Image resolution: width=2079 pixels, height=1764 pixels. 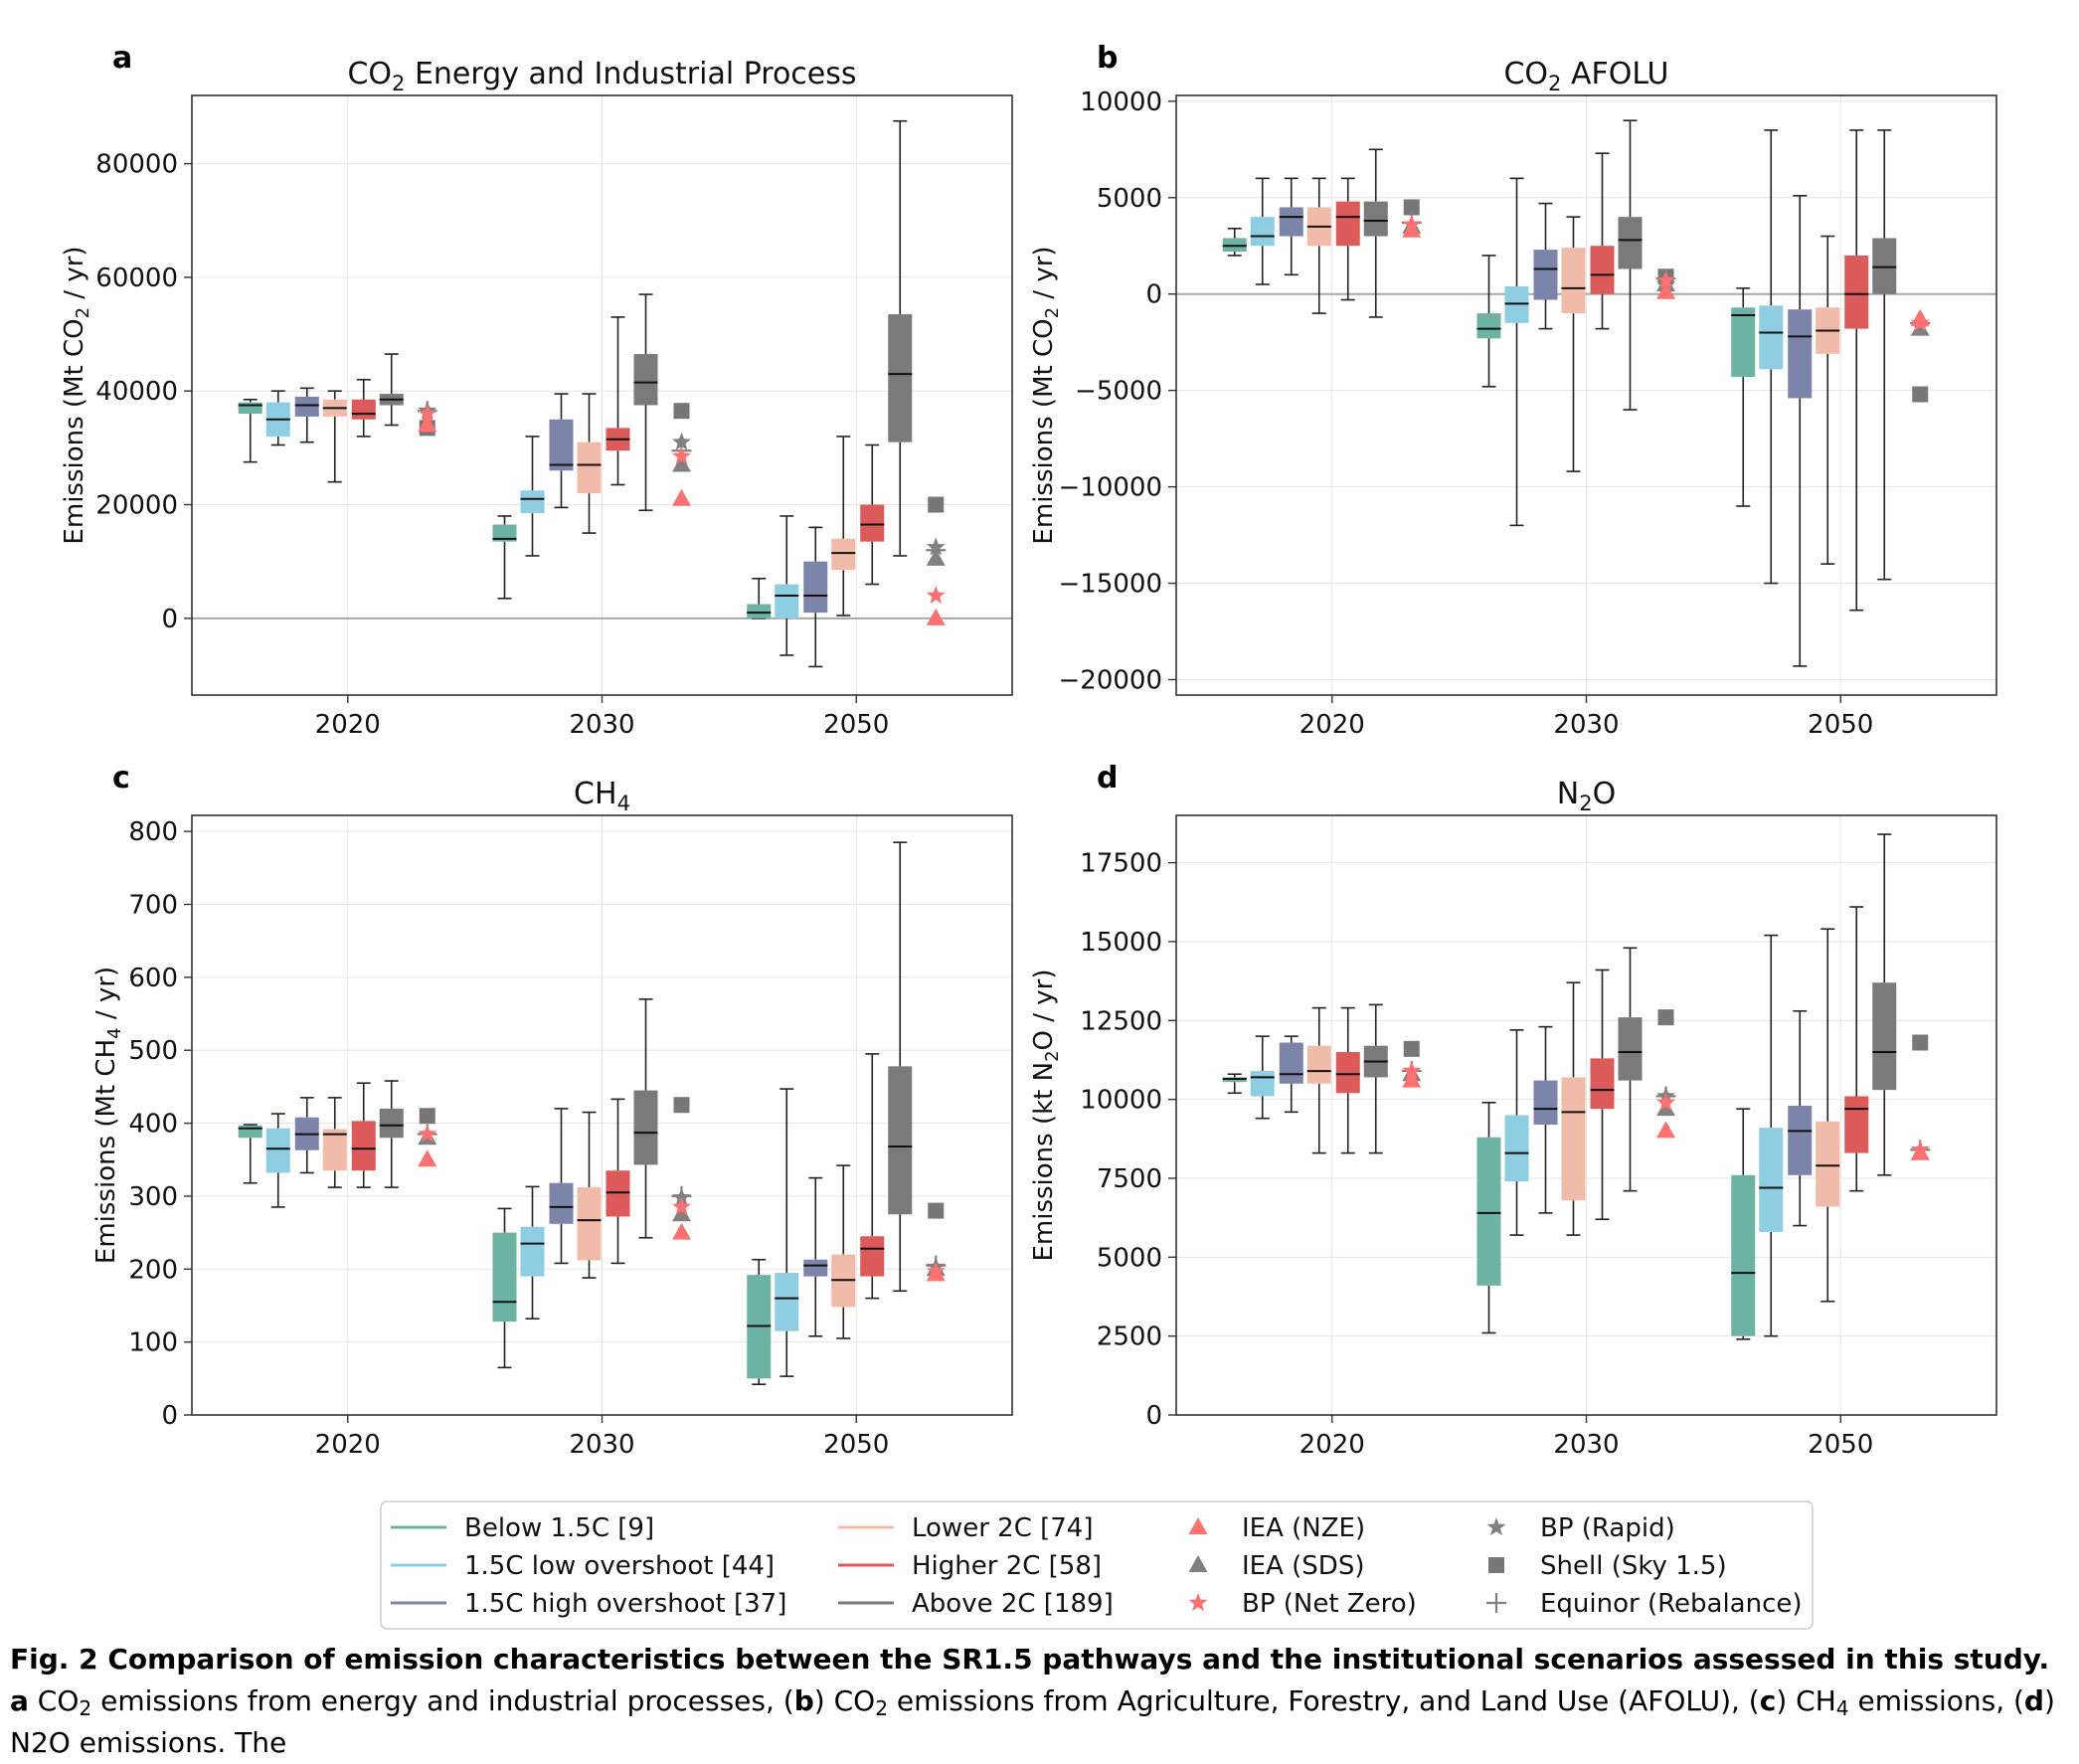 What do you see at coordinates (1013, 1604) in the screenshot?
I see `legend-label-above-2c: Above 2C [189]` at bounding box center [1013, 1604].